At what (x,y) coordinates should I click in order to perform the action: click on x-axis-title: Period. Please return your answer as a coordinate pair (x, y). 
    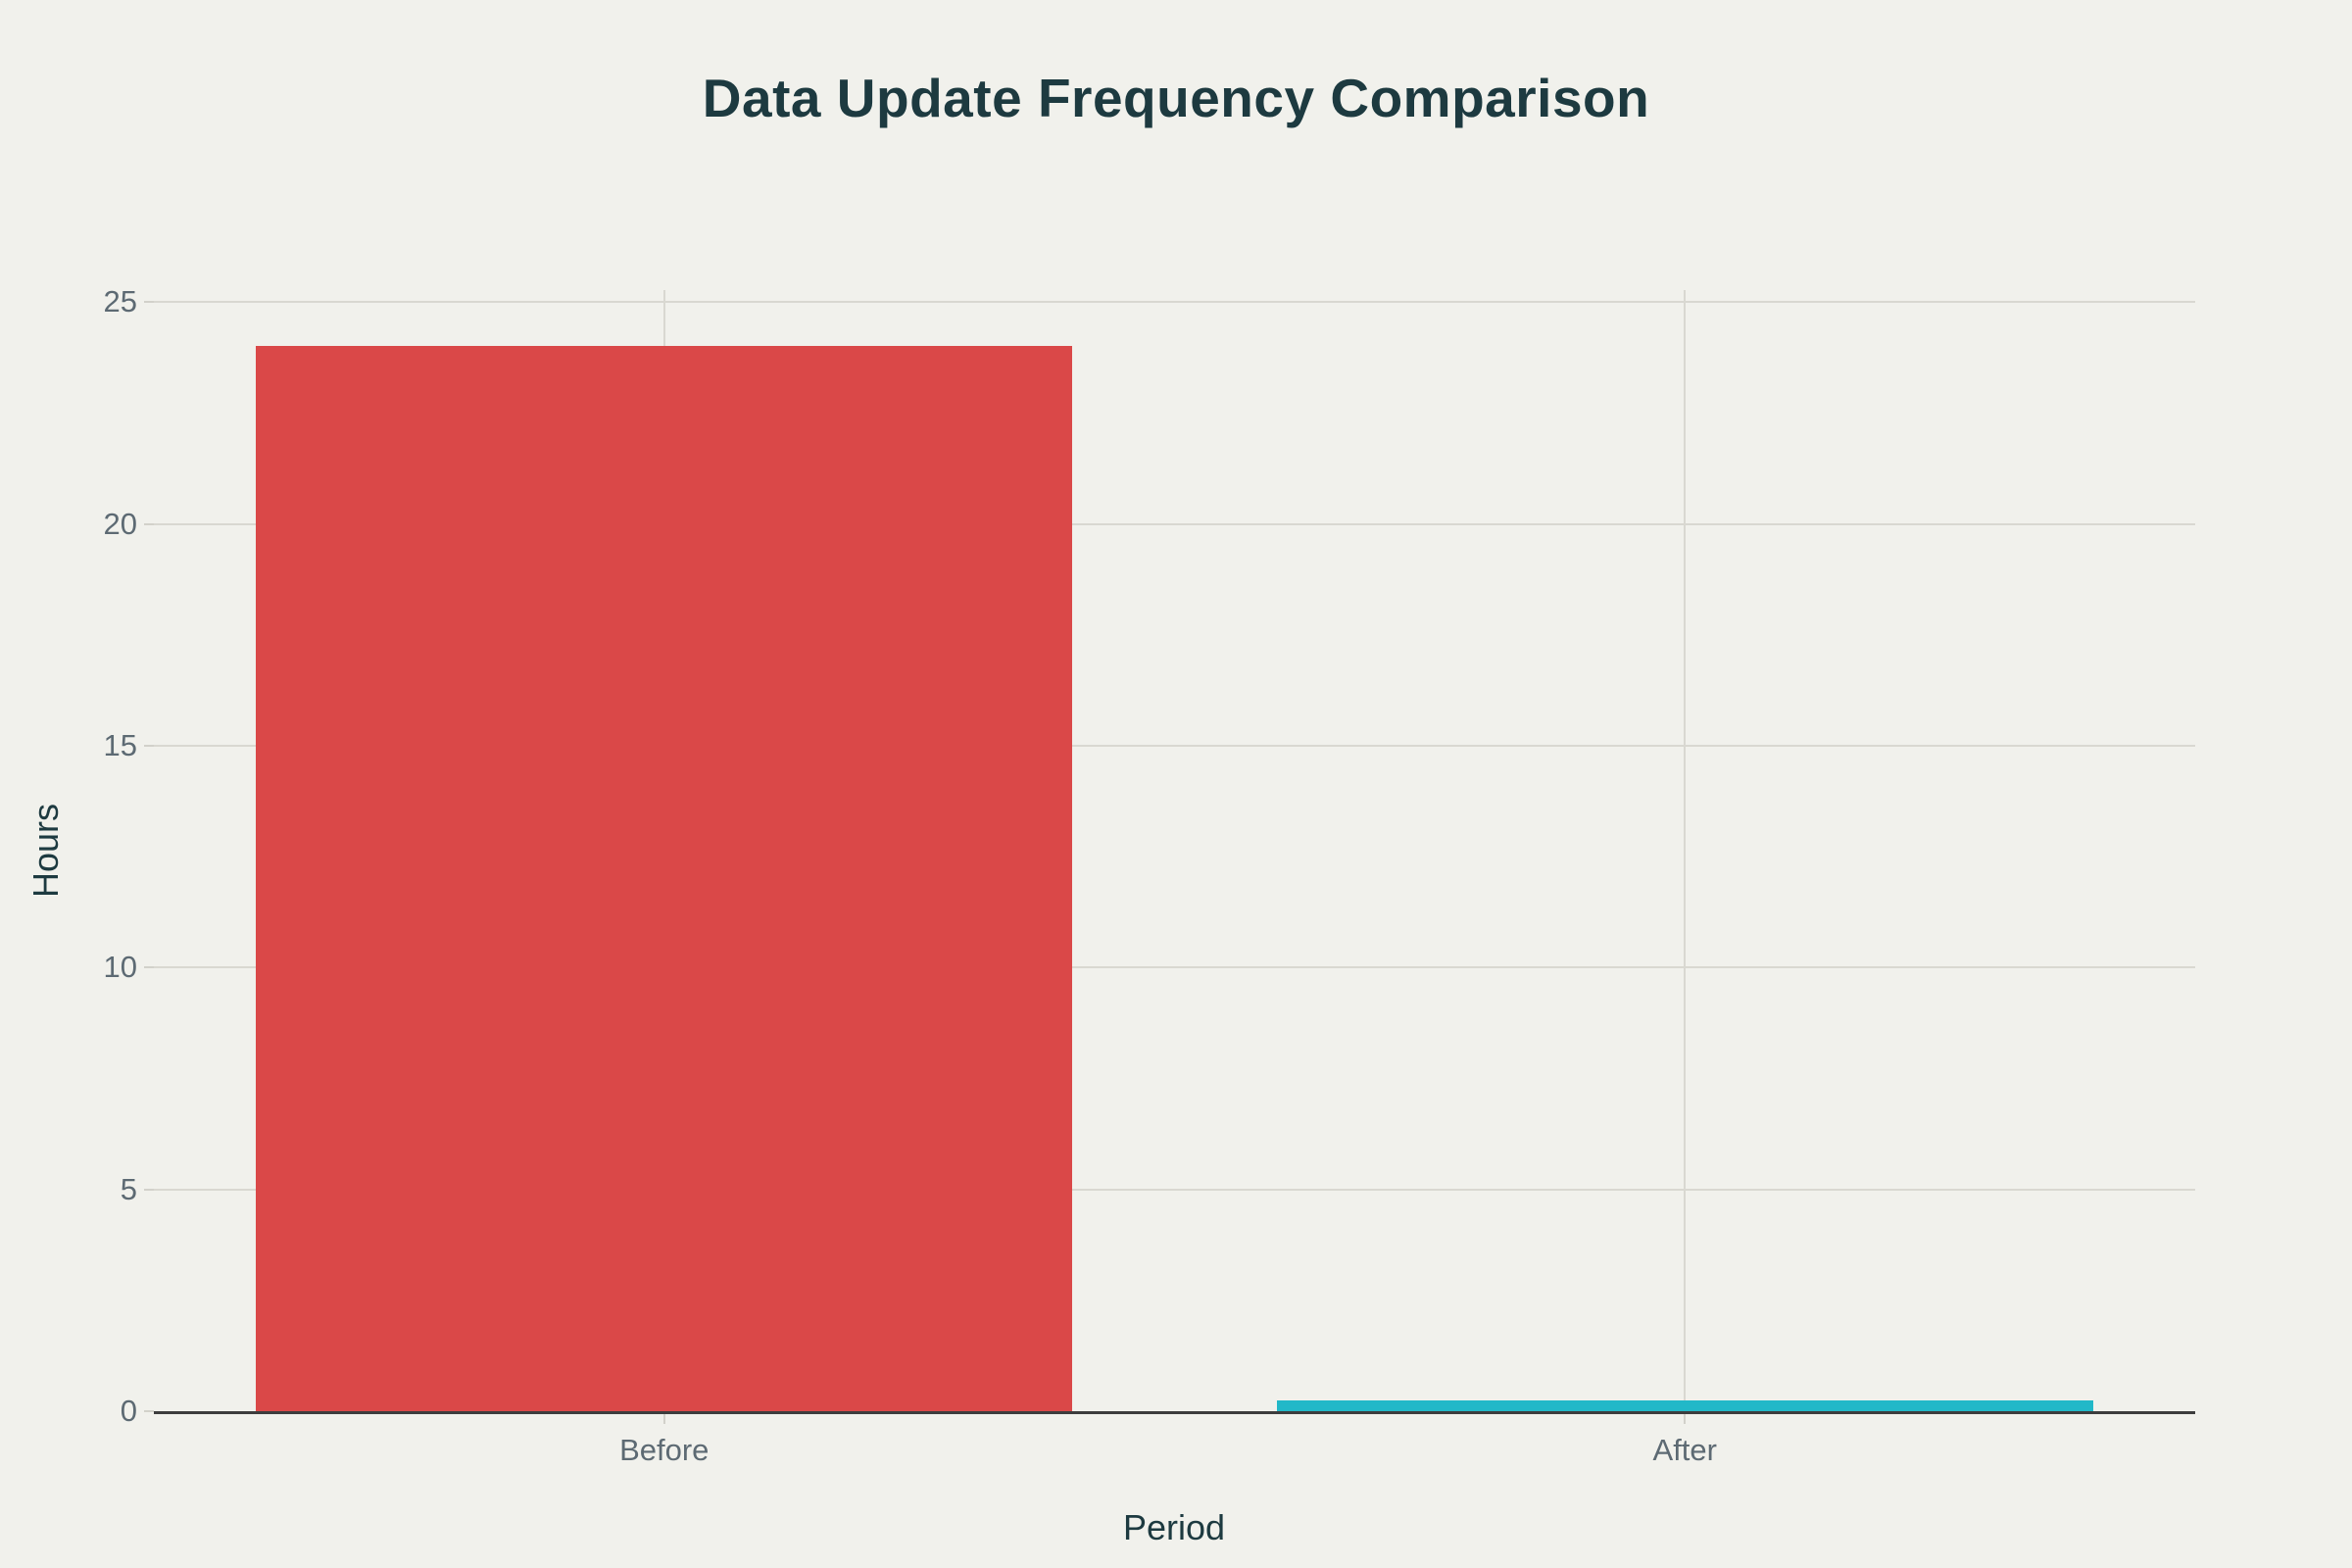
    Looking at the image, I should click on (1174, 1527).